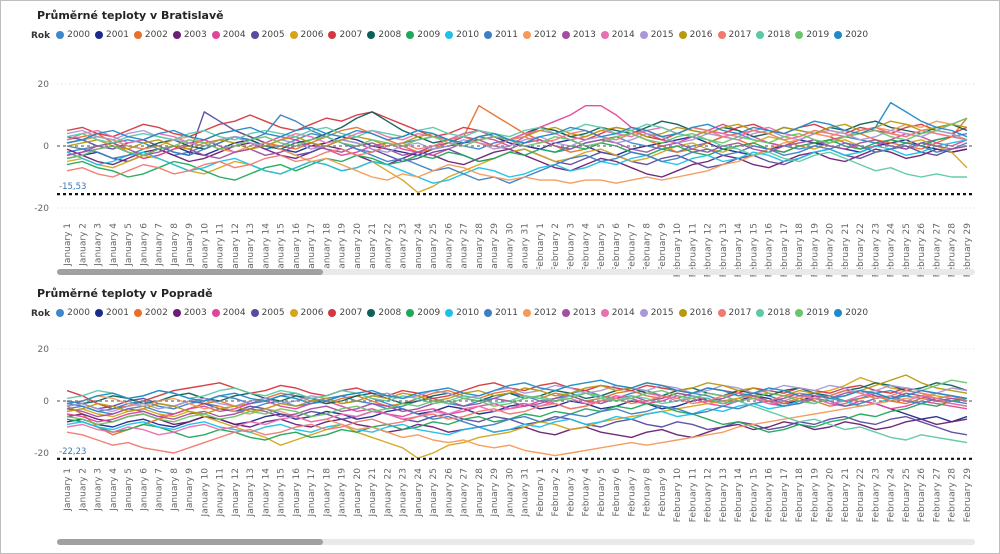  What do you see at coordinates (779, 313) in the screenshot?
I see `legend-label: 2018` at bounding box center [779, 313].